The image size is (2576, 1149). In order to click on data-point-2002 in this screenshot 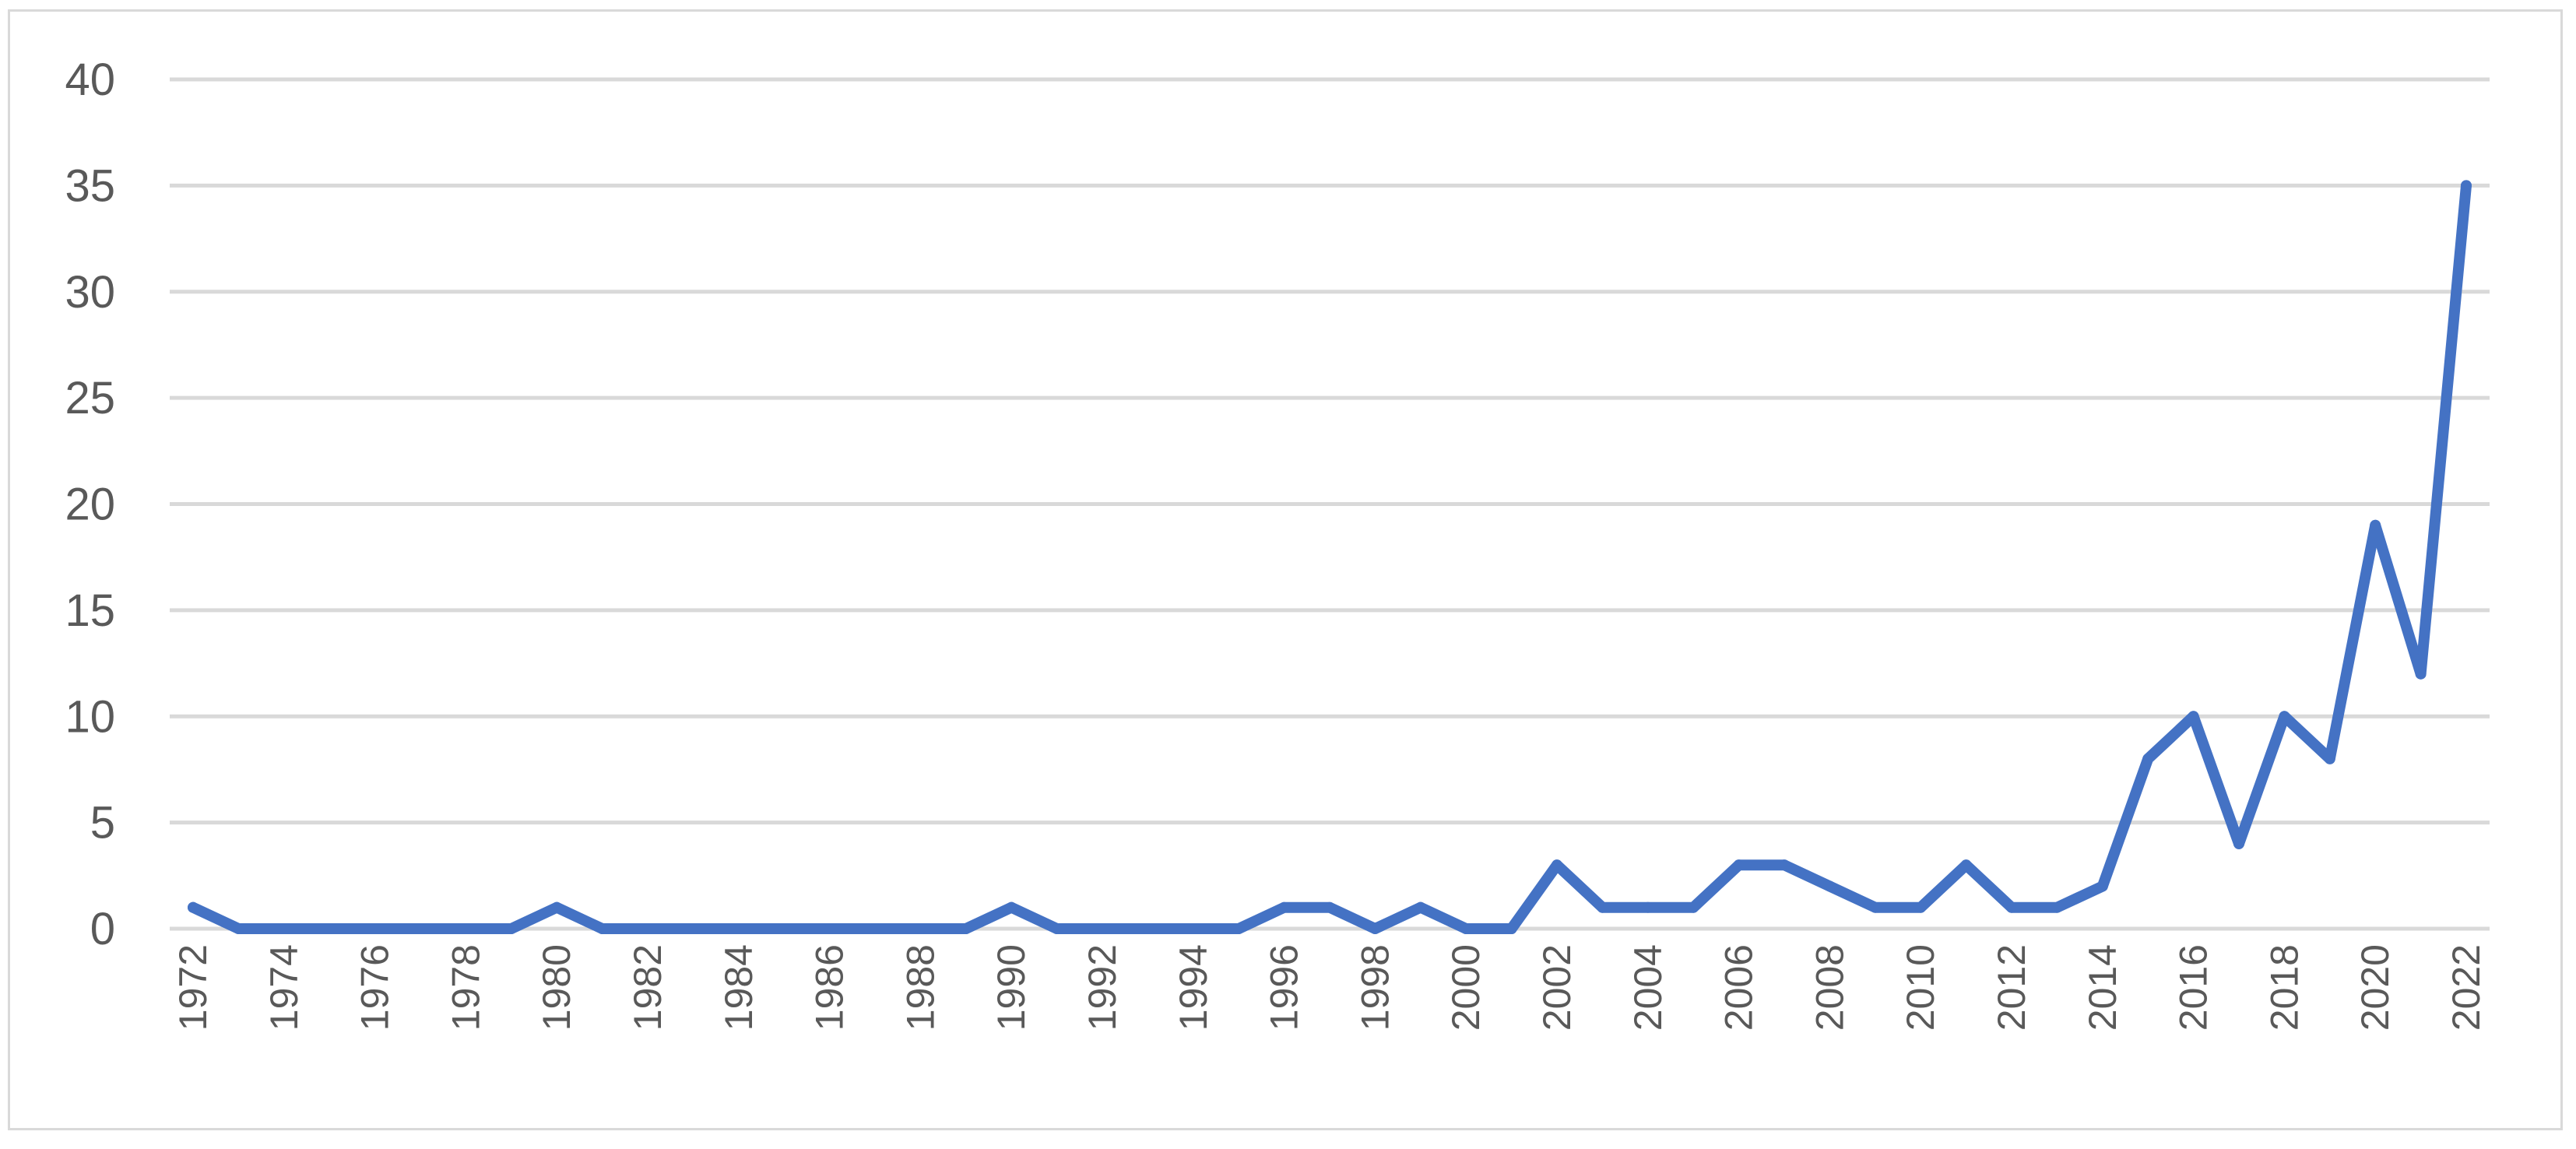, I will do `click(1557, 865)`.